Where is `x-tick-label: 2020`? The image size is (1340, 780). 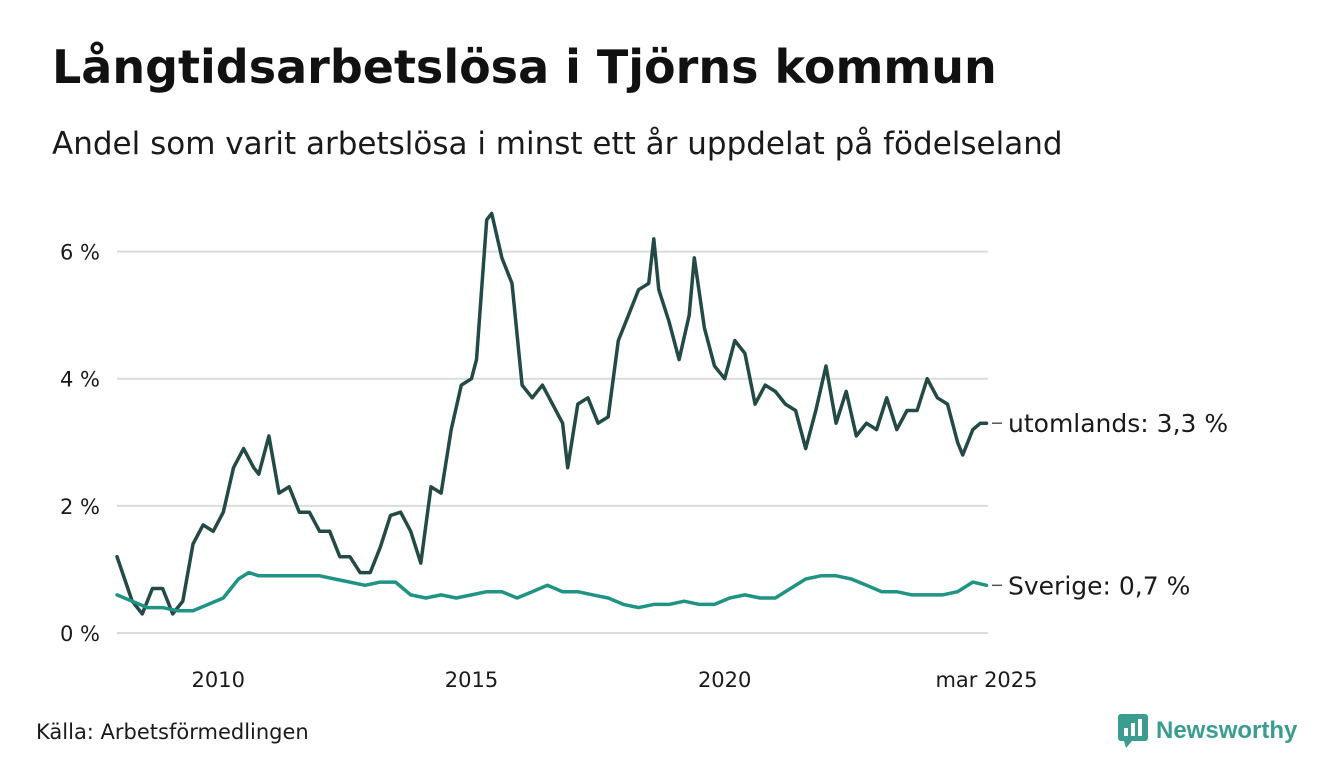 x-tick-label: 2020 is located at coordinates (724, 680).